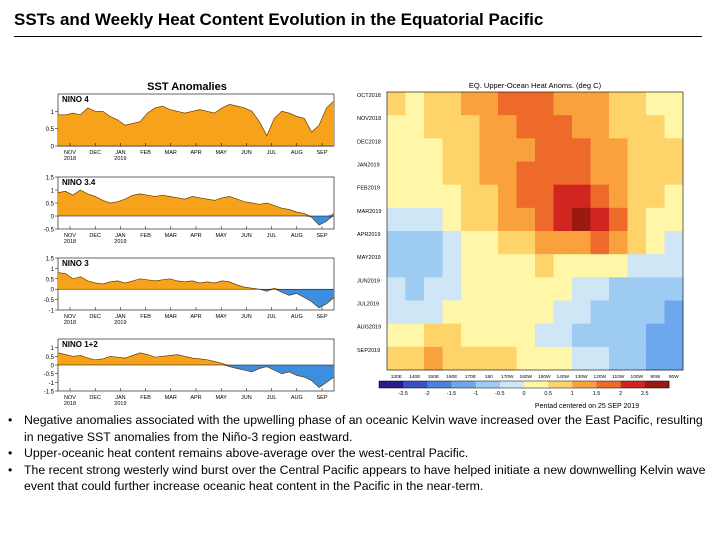  Describe the element at coordinates (53, 270) in the screenshot. I see `sst-ytick-label: 1` at that location.